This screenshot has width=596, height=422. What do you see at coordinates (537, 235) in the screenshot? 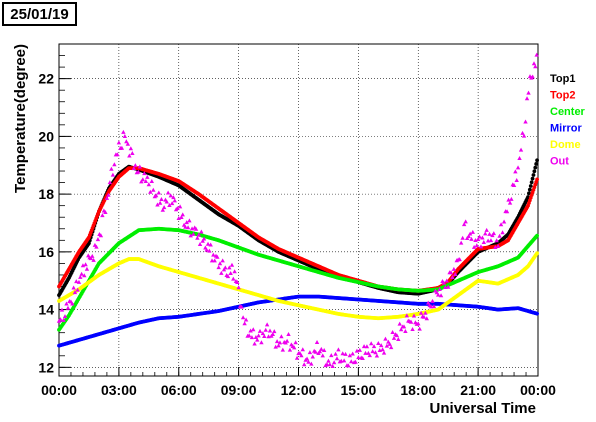
I see `data-point-center` at bounding box center [537, 235].